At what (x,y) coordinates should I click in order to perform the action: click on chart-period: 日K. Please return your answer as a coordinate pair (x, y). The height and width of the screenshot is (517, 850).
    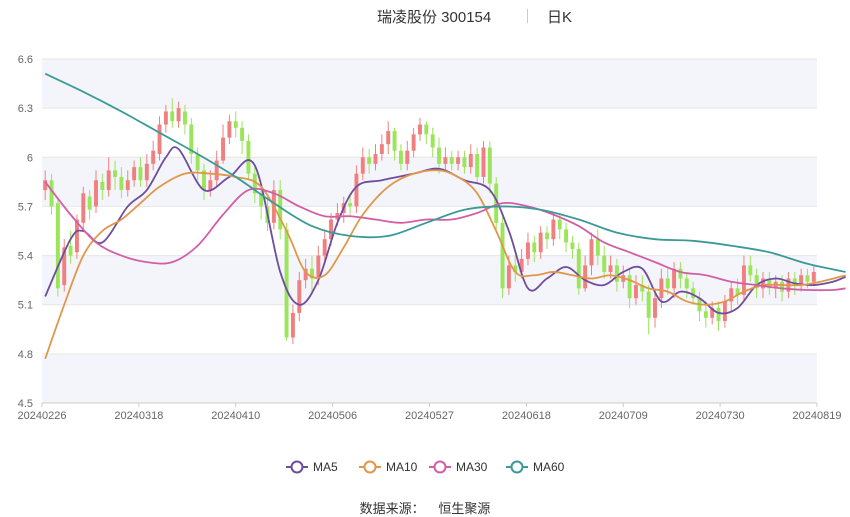
    Looking at the image, I should click on (560, 17).